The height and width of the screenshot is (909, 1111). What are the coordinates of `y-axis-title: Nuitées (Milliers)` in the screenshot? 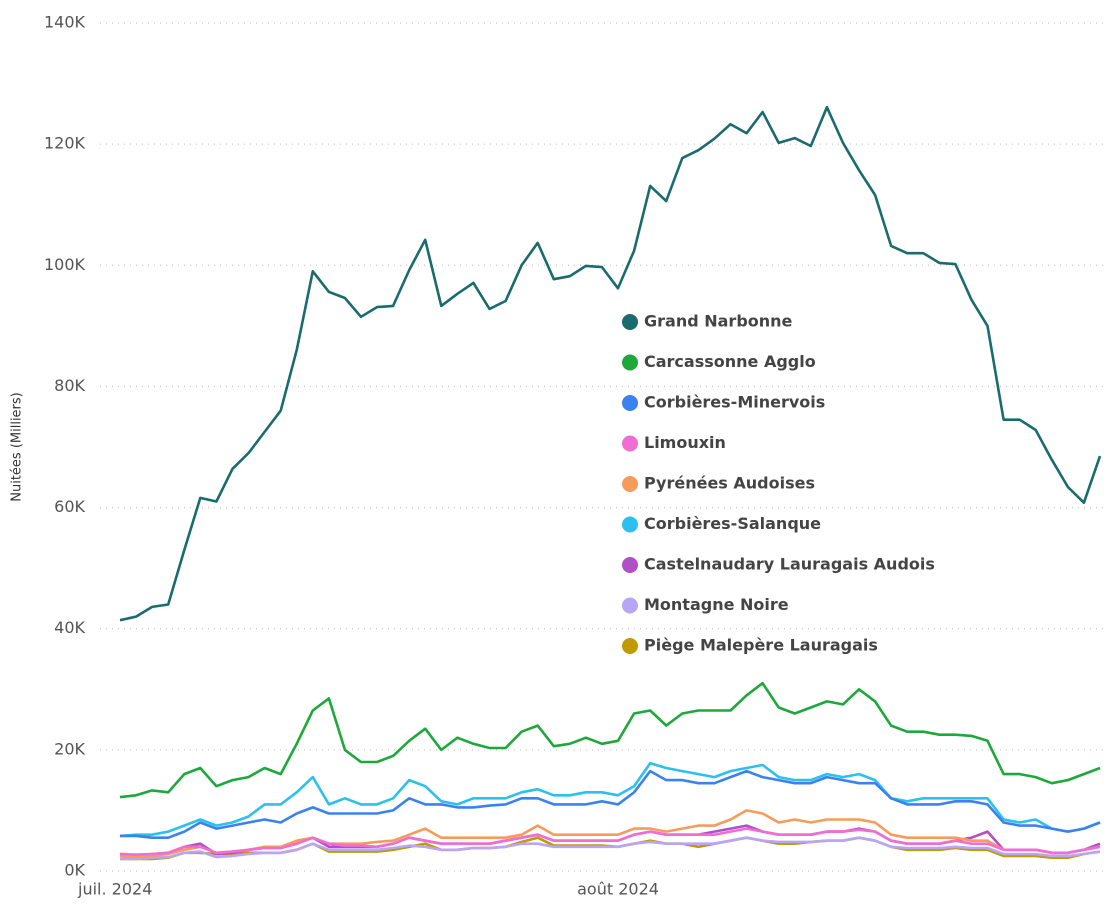 It's located at (17, 447).